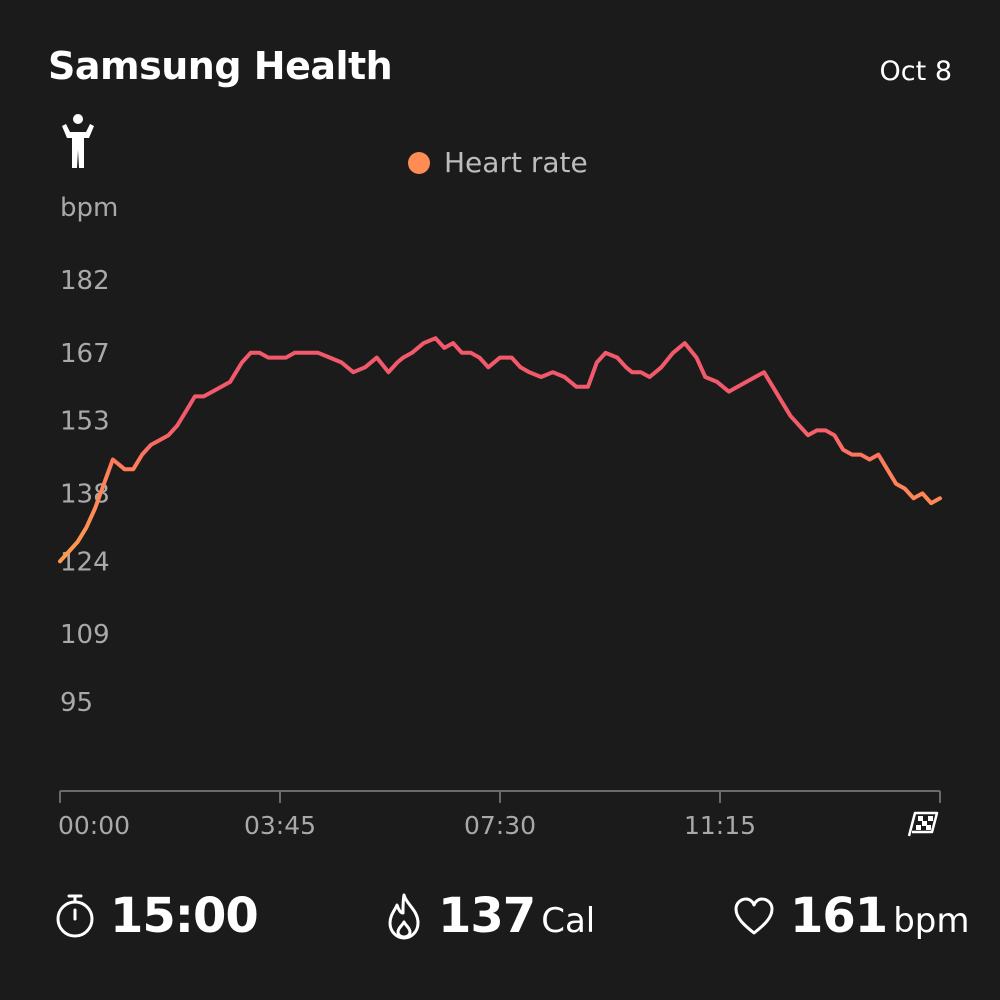  What do you see at coordinates (280, 825) in the screenshot?
I see `x-tick-label: 03:45` at bounding box center [280, 825].